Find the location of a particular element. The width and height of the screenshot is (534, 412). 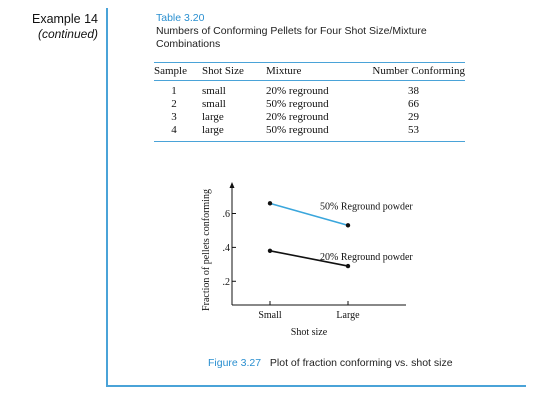

table-row: 3 large 20% reground 29 is located at coordinates (309, 117).